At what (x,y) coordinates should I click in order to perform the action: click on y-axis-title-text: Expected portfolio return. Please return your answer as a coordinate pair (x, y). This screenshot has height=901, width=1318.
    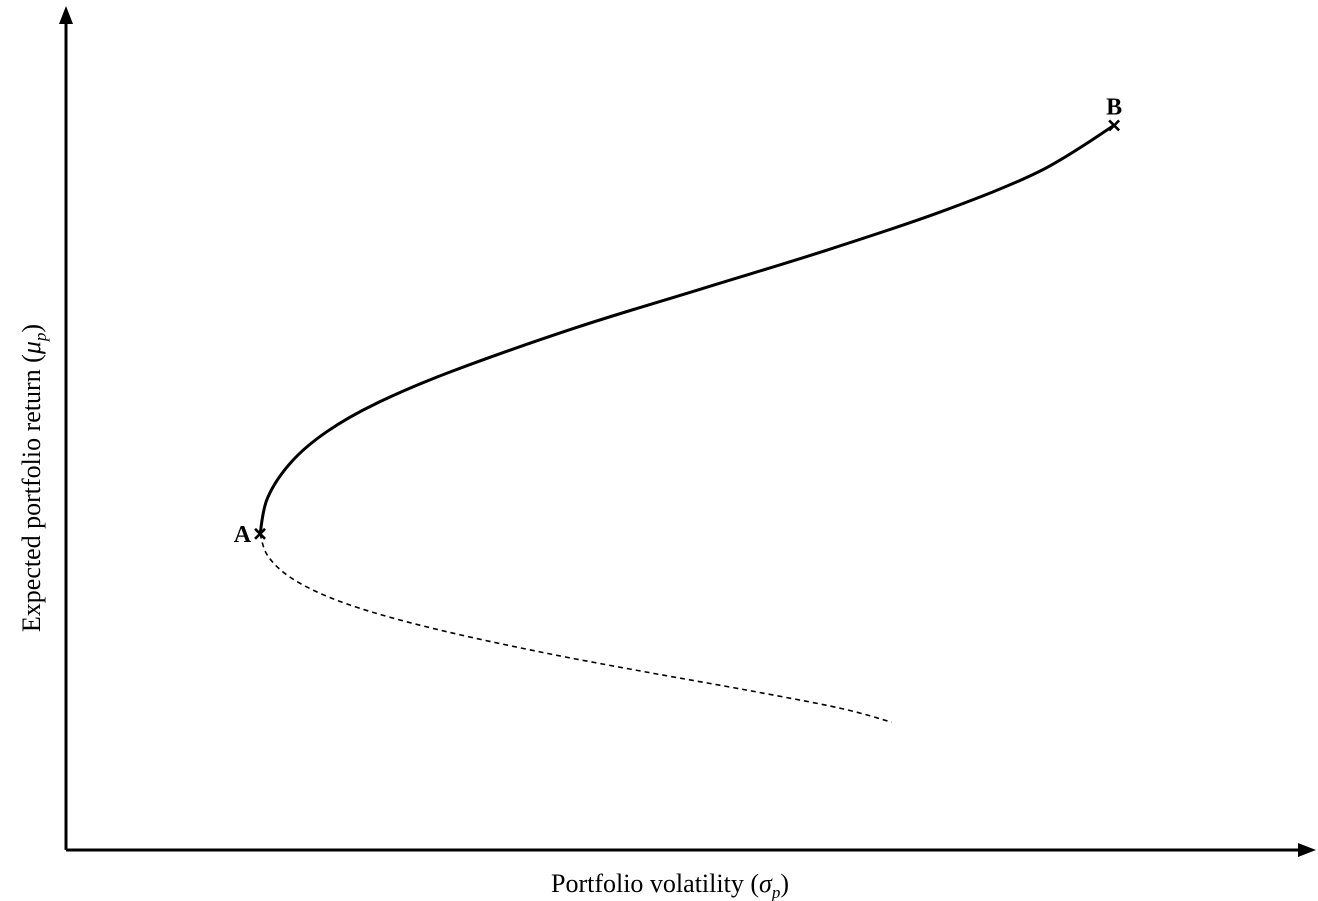
    Looking at the image, I should click on (31, 500).